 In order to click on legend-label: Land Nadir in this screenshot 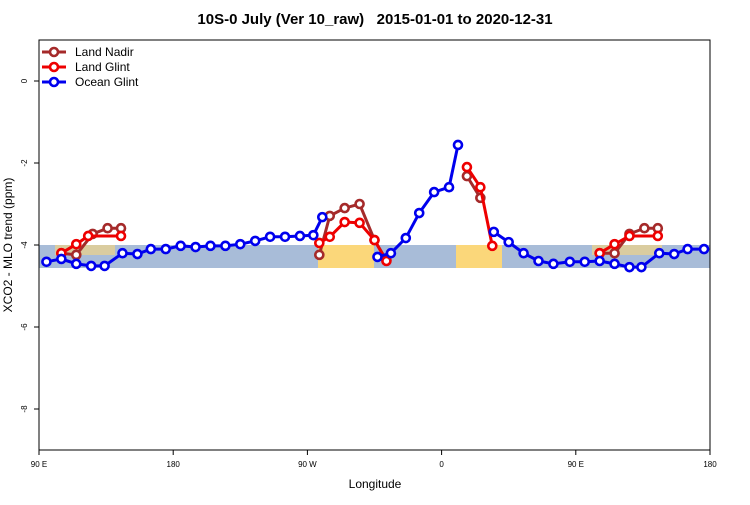, I will do `click(104, 52)`.